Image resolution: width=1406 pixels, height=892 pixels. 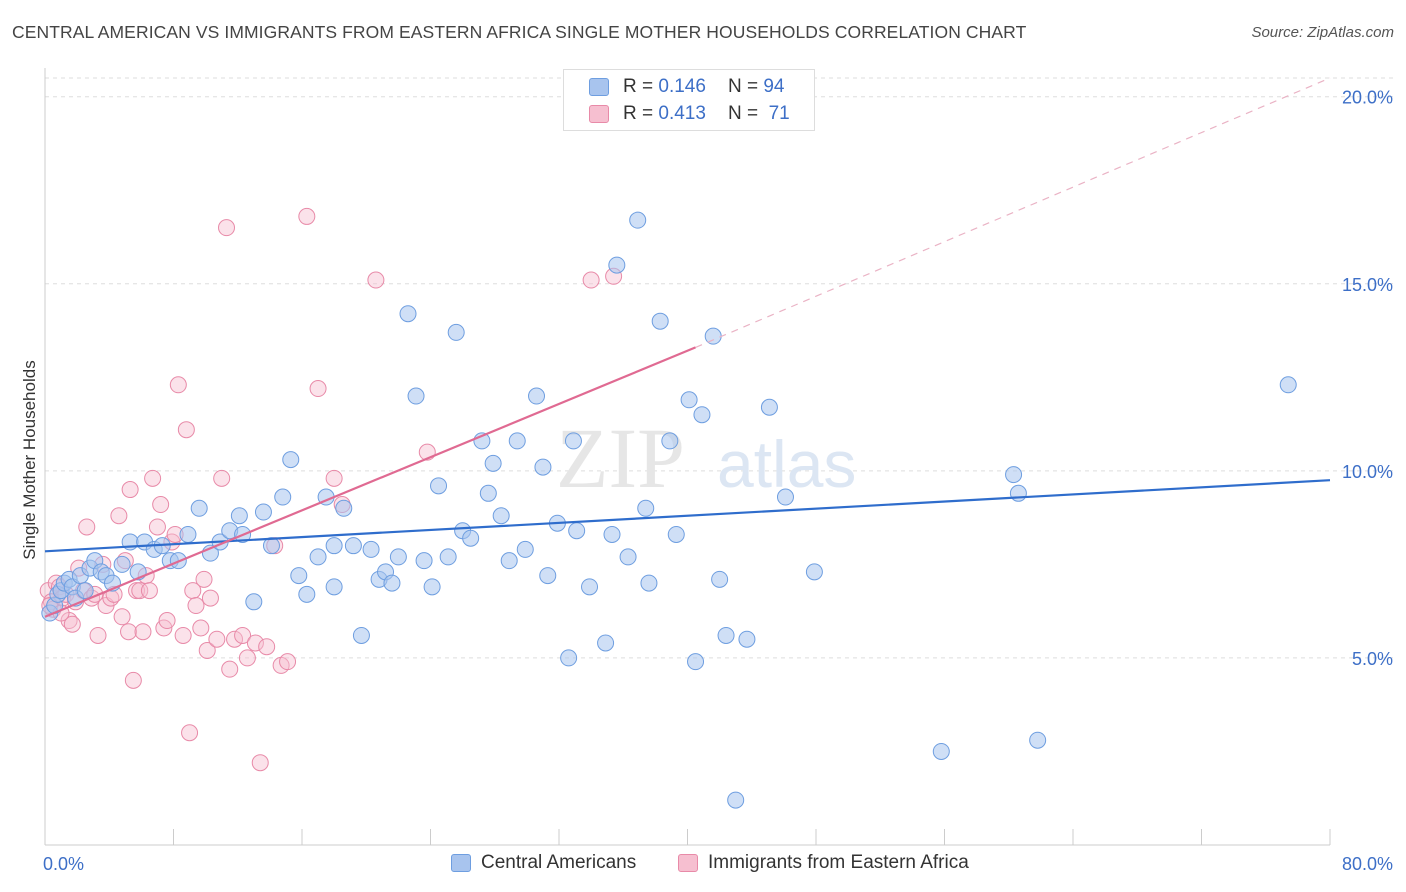 I want to click on legend-swatch-blue, so click(x=599, y=87).